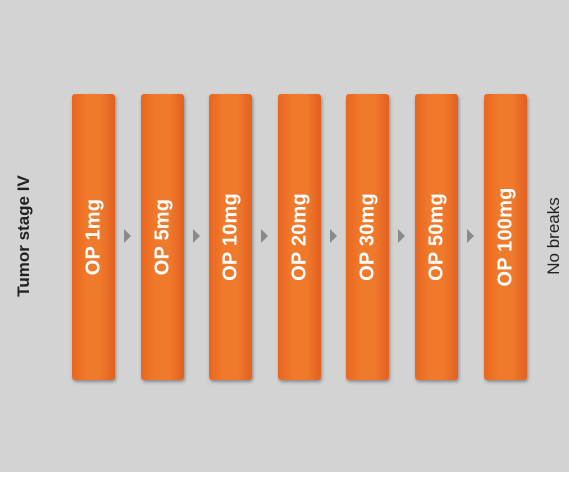 This screenshot has height=479, width=569. I want to click on step-op-10mg: OP 10mg, so click(230, 237).